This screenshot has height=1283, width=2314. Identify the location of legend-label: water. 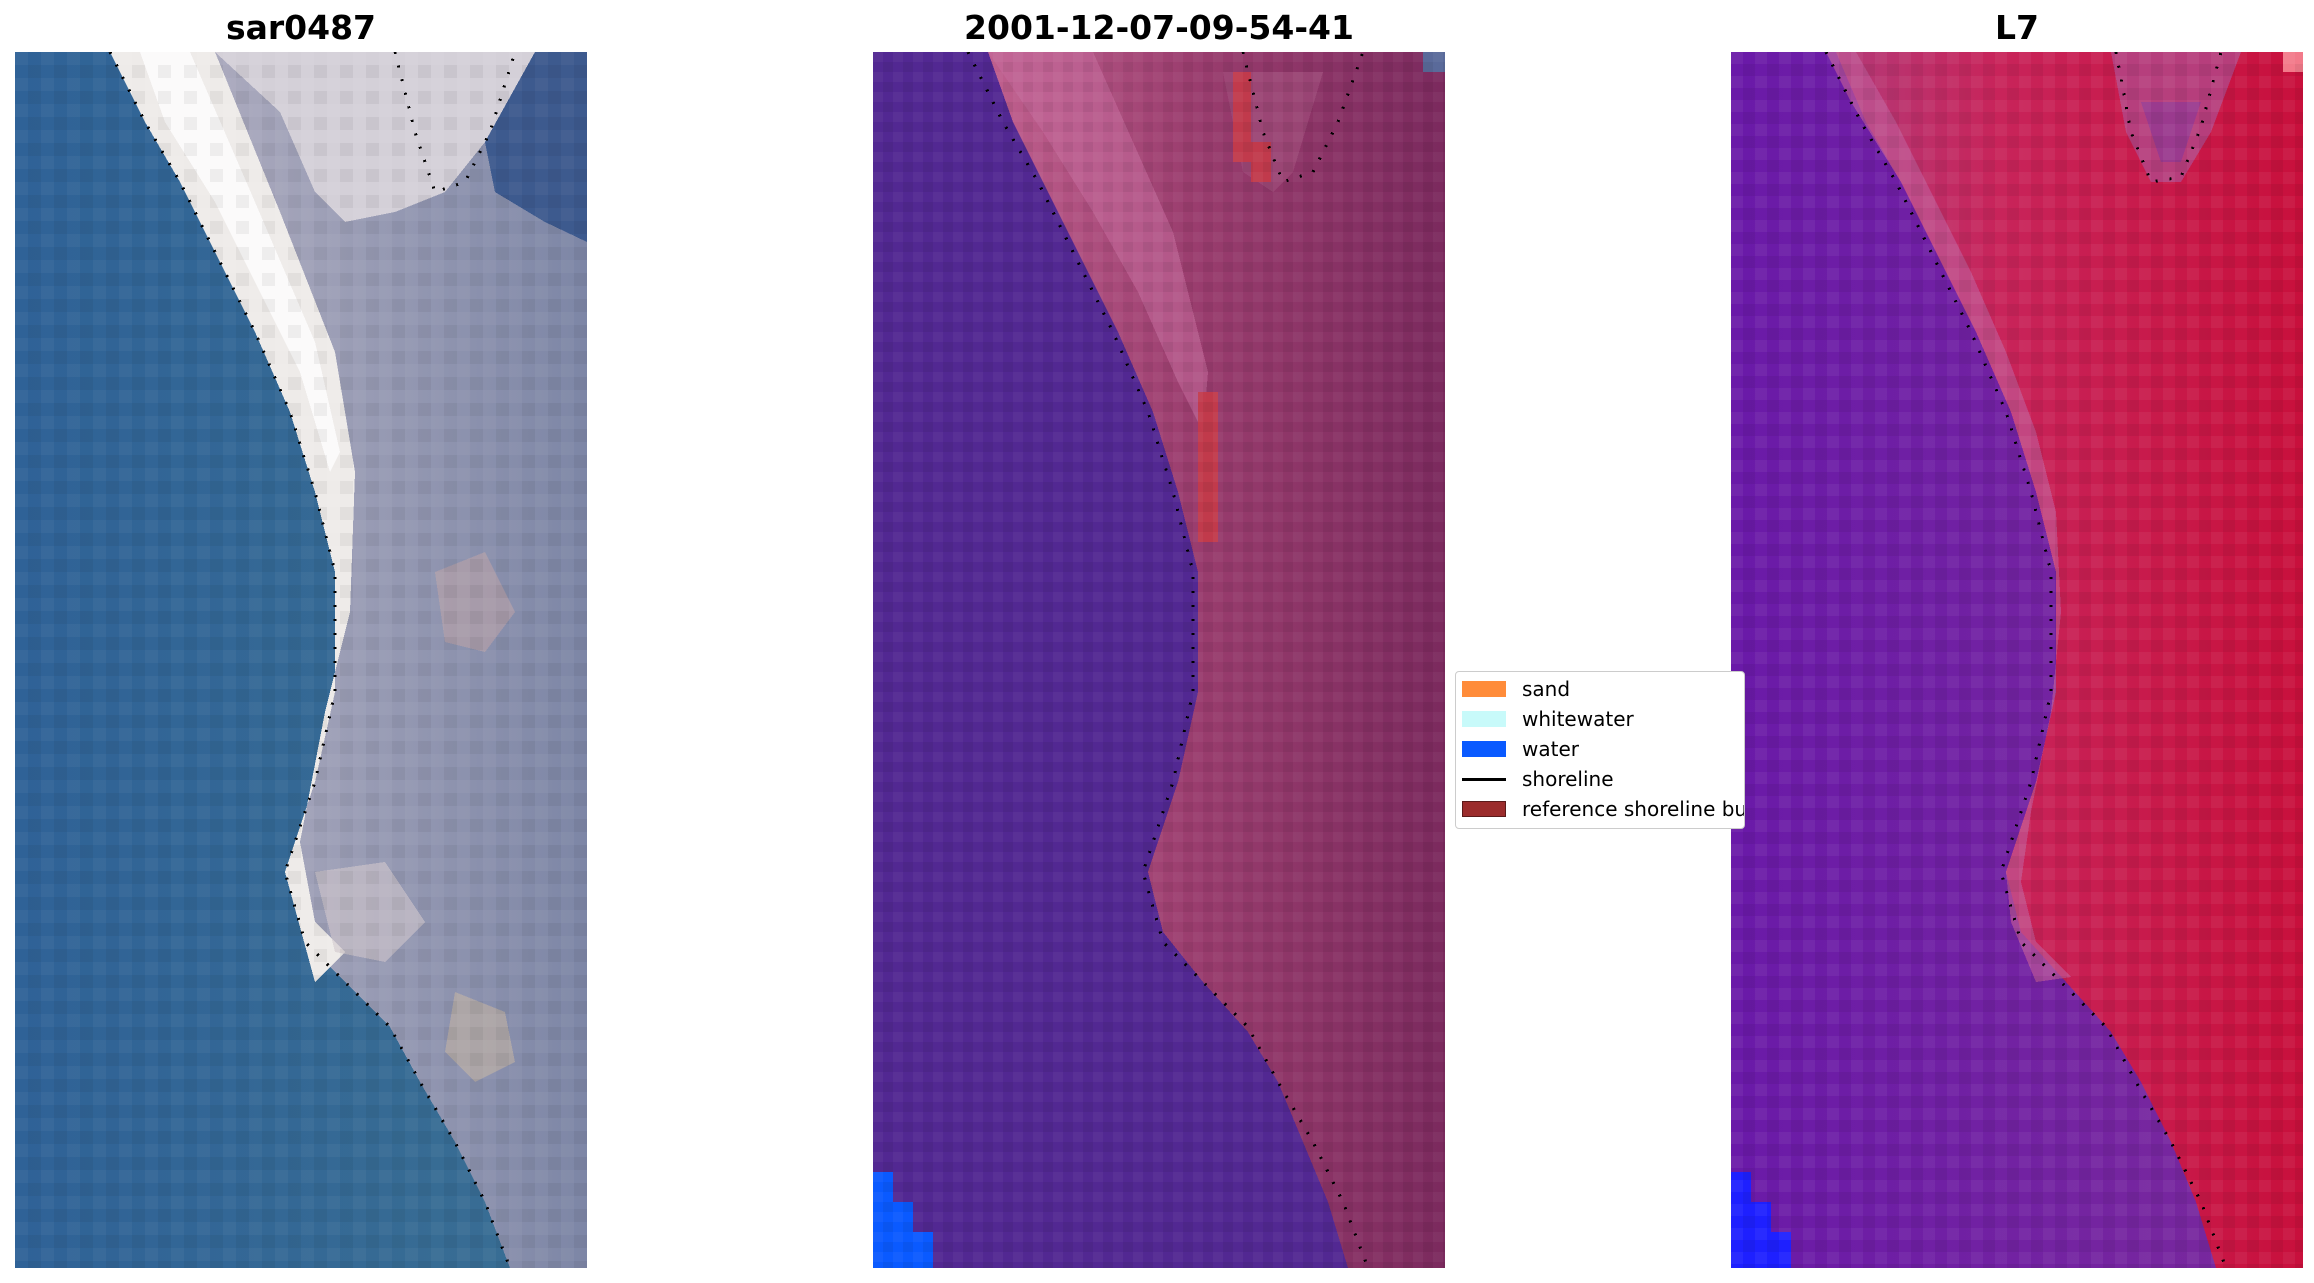
(1550, 749).